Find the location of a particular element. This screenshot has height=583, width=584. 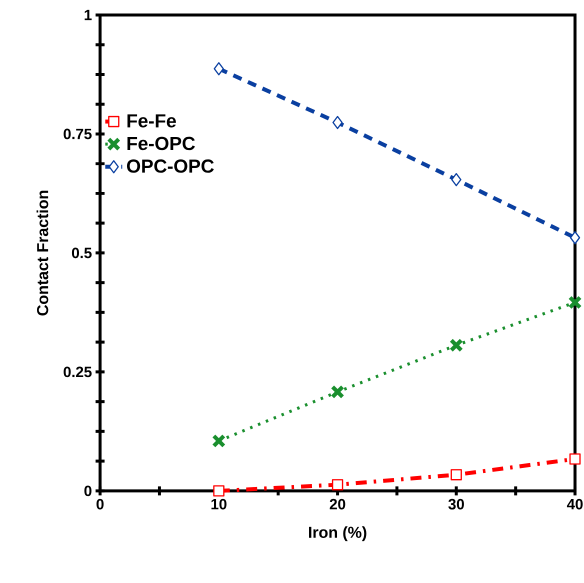

legend-label: OPC-OPC is located at coordinates (170, 166).